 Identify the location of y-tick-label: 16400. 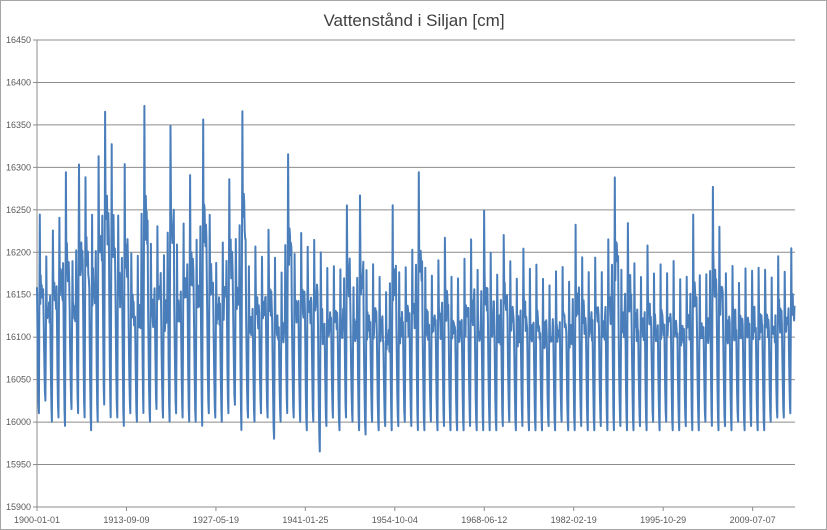
(18, 82).